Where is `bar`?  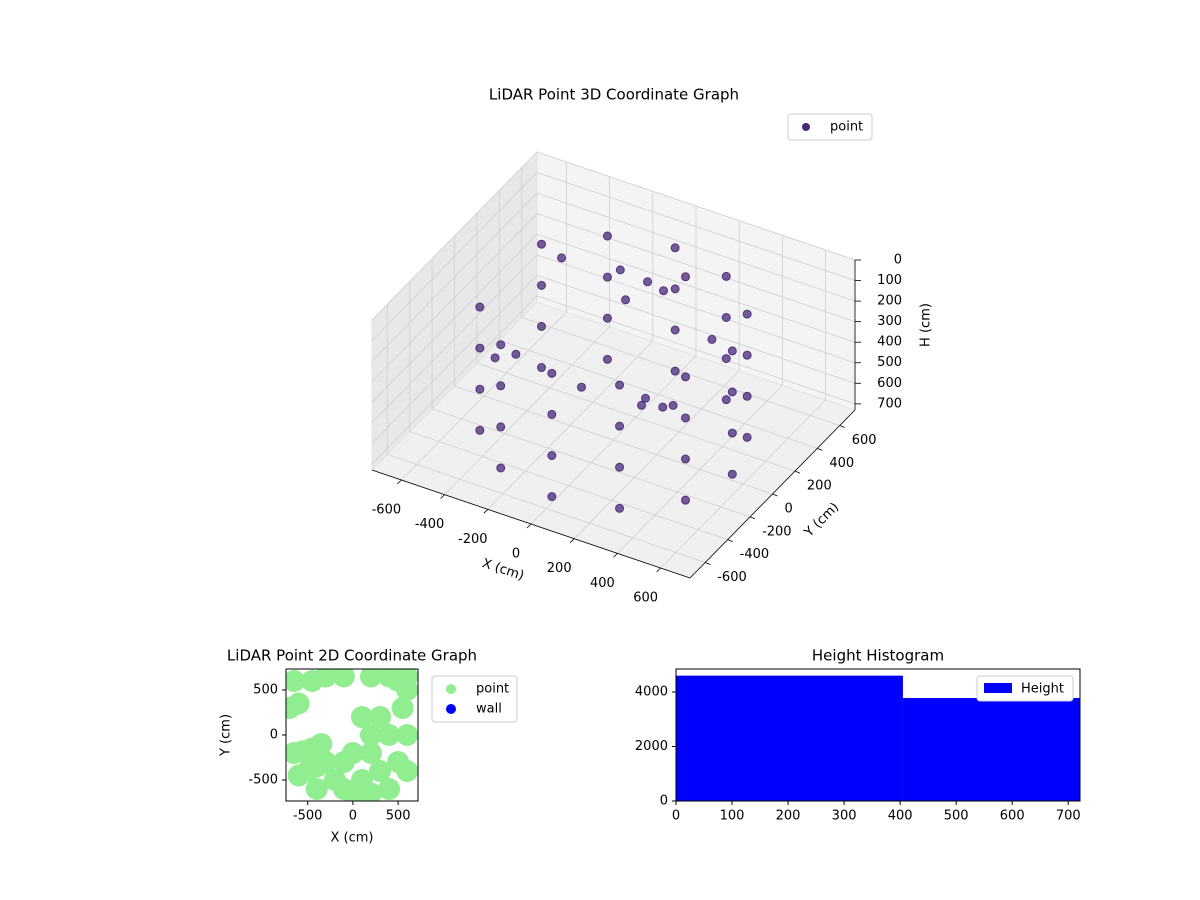 bar is located at coordinates (991, 749).